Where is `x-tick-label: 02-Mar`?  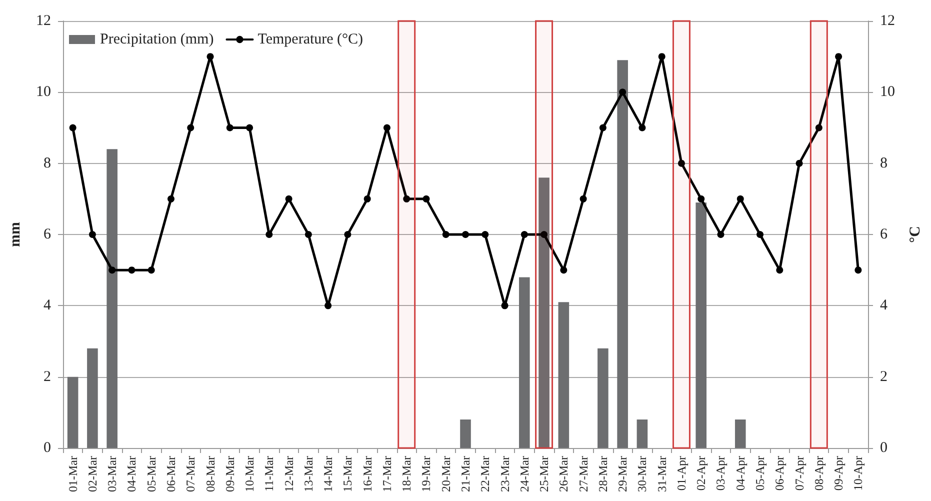 x-tick-label: 02-Mar is located at coordinates (92, 474).